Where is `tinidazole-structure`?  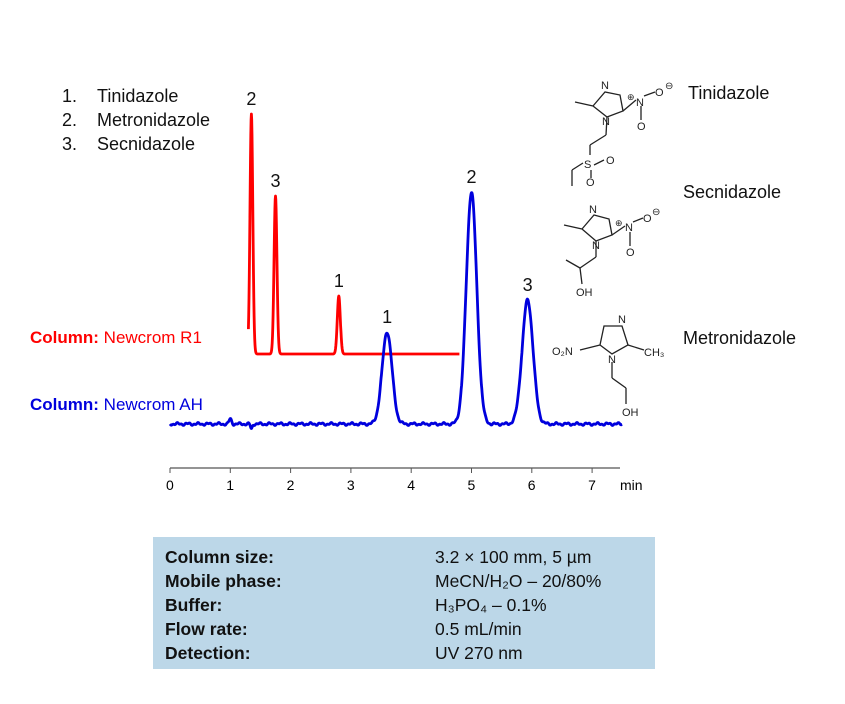 tinidazole-structure is located at coordinates (613, 138).